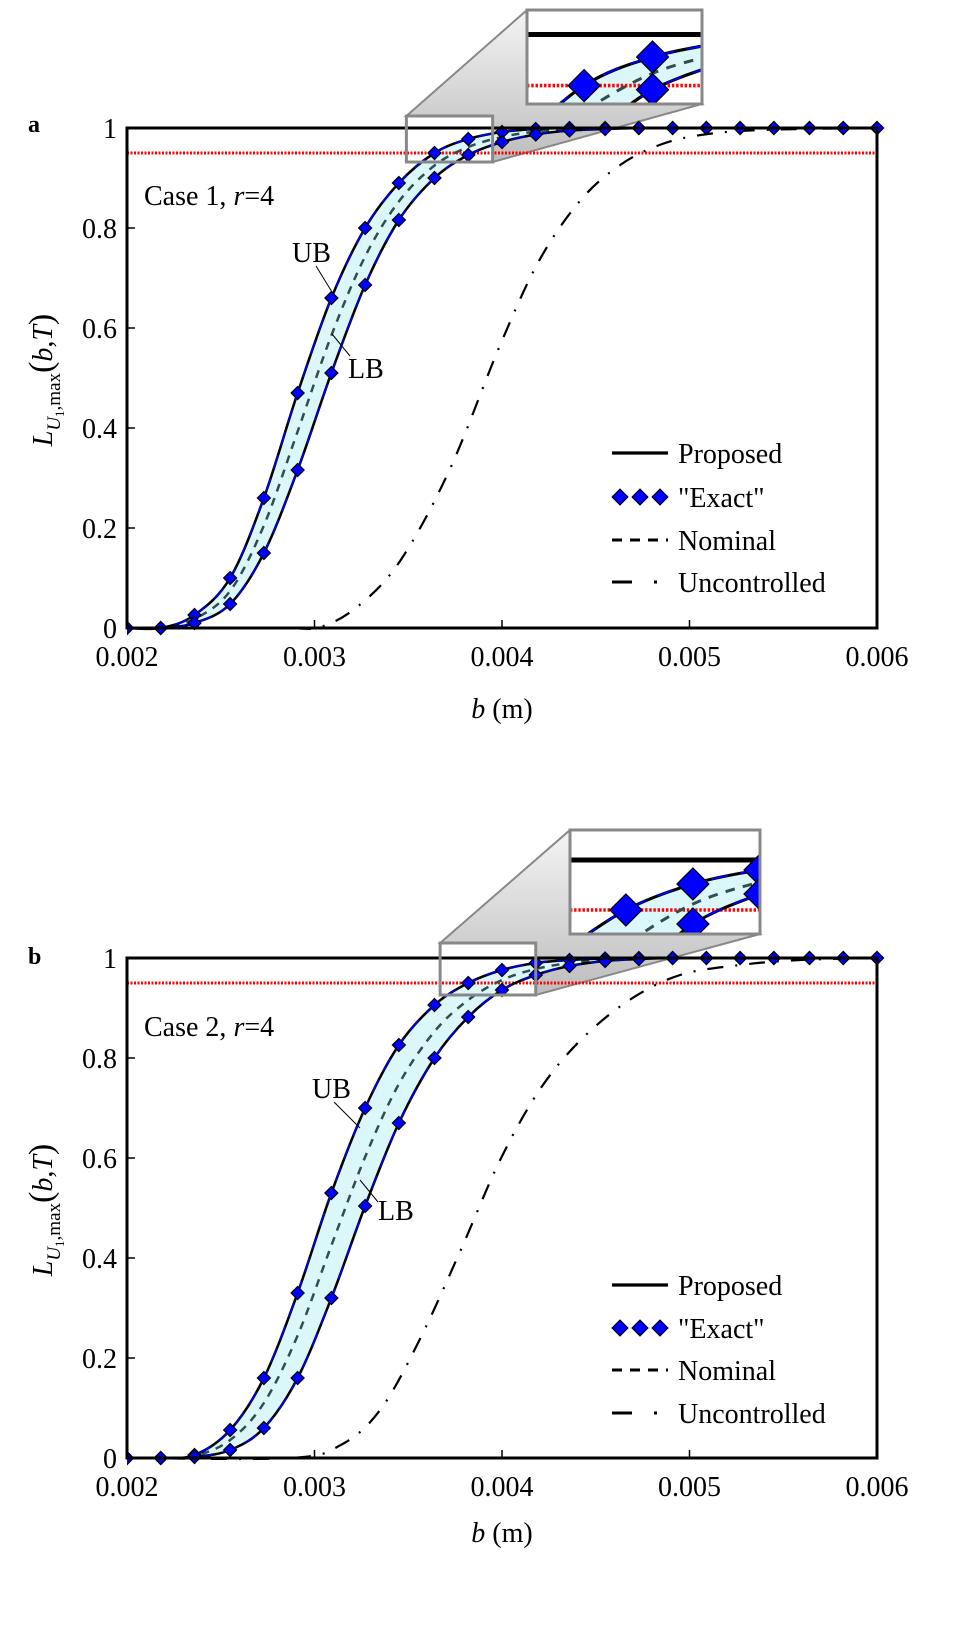 Image resolution: width=973 pixels, height=1626 pixels. I want to click on y-tick-label: 0.6, so click(99, 1159).